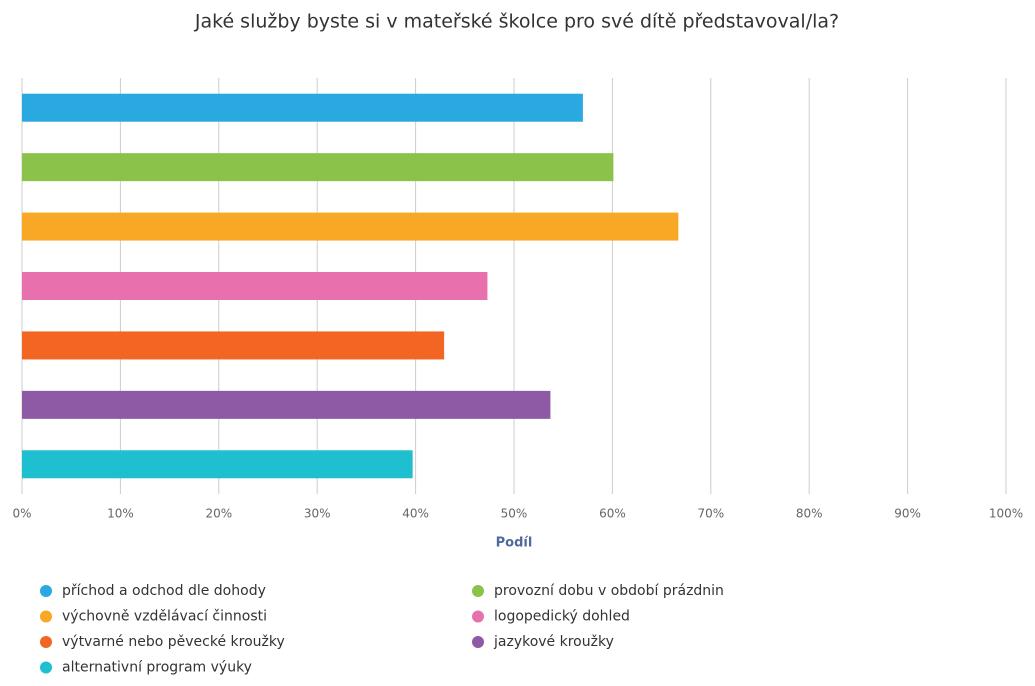 The image size is (1035, 686). Describe the element at coordinates (553, 642) in the screenshot. I see `legend-label: jazykové kroužky` at that location.